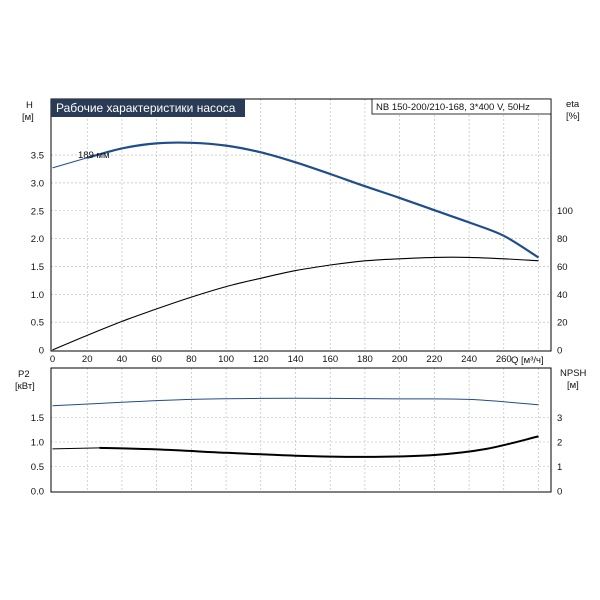 The width and height of the screenshot is (600, 600). Describe the element at coordinates (469, 359) in the screenshot. I see `x-tick-label: 240` at that location.